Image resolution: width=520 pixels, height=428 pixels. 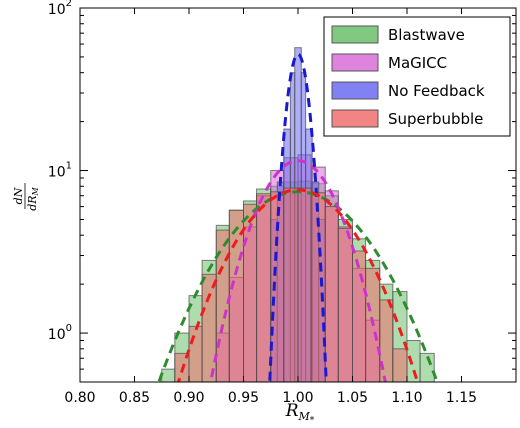 I want to click on legend: Blastwave MaGICC No Feedback Superbubble, so click(x=417, y=76).